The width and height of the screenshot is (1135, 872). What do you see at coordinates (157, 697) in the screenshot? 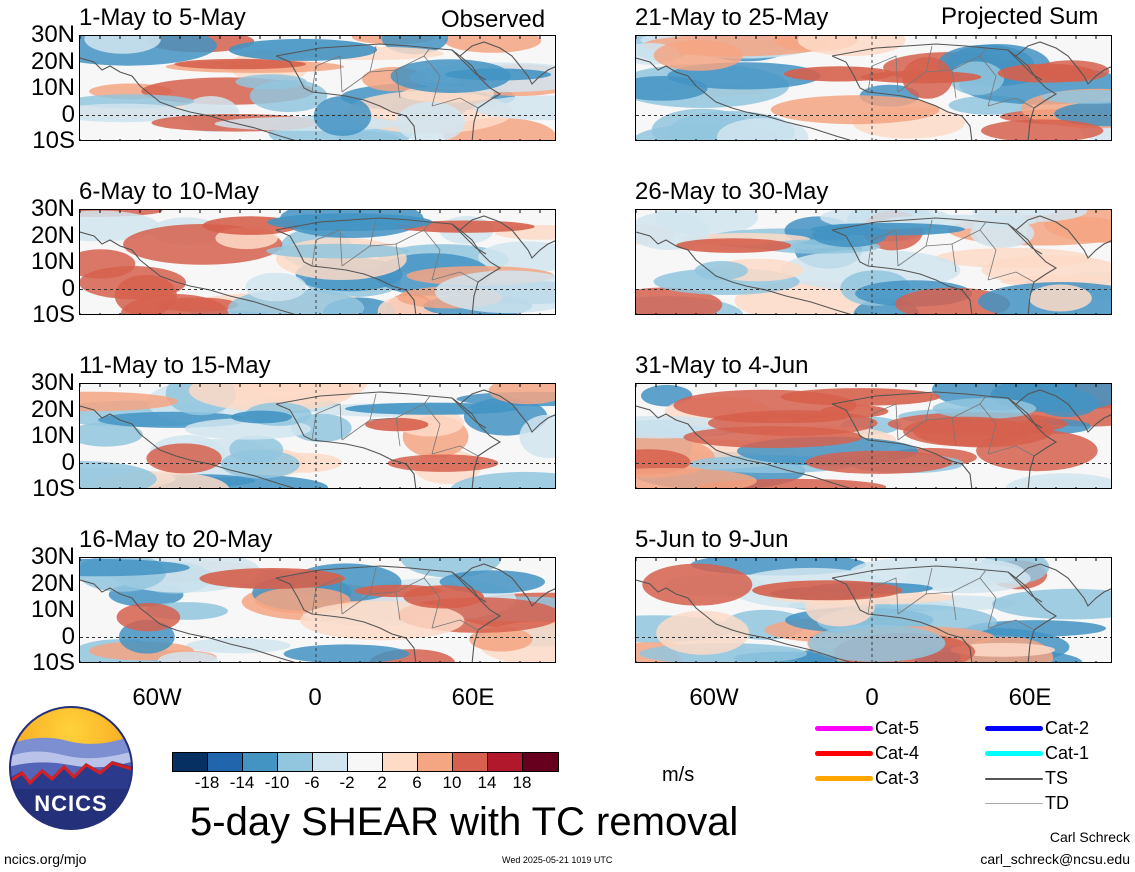
I see `lon-label-left-60w: 60W` at bounding box center [157, 697].